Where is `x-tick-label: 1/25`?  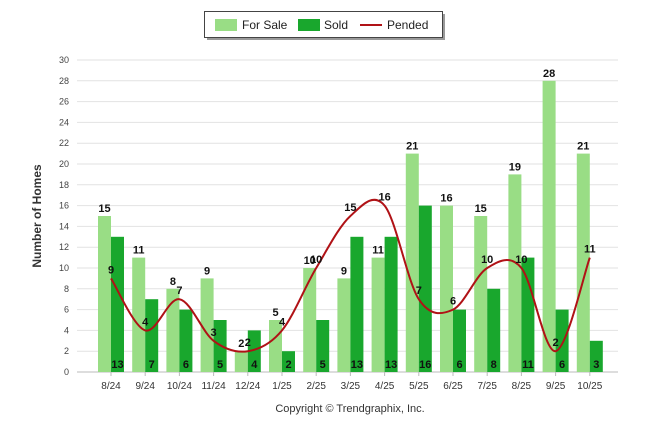 x-tick-label: 1/25 is located at coordinates (282, 386).